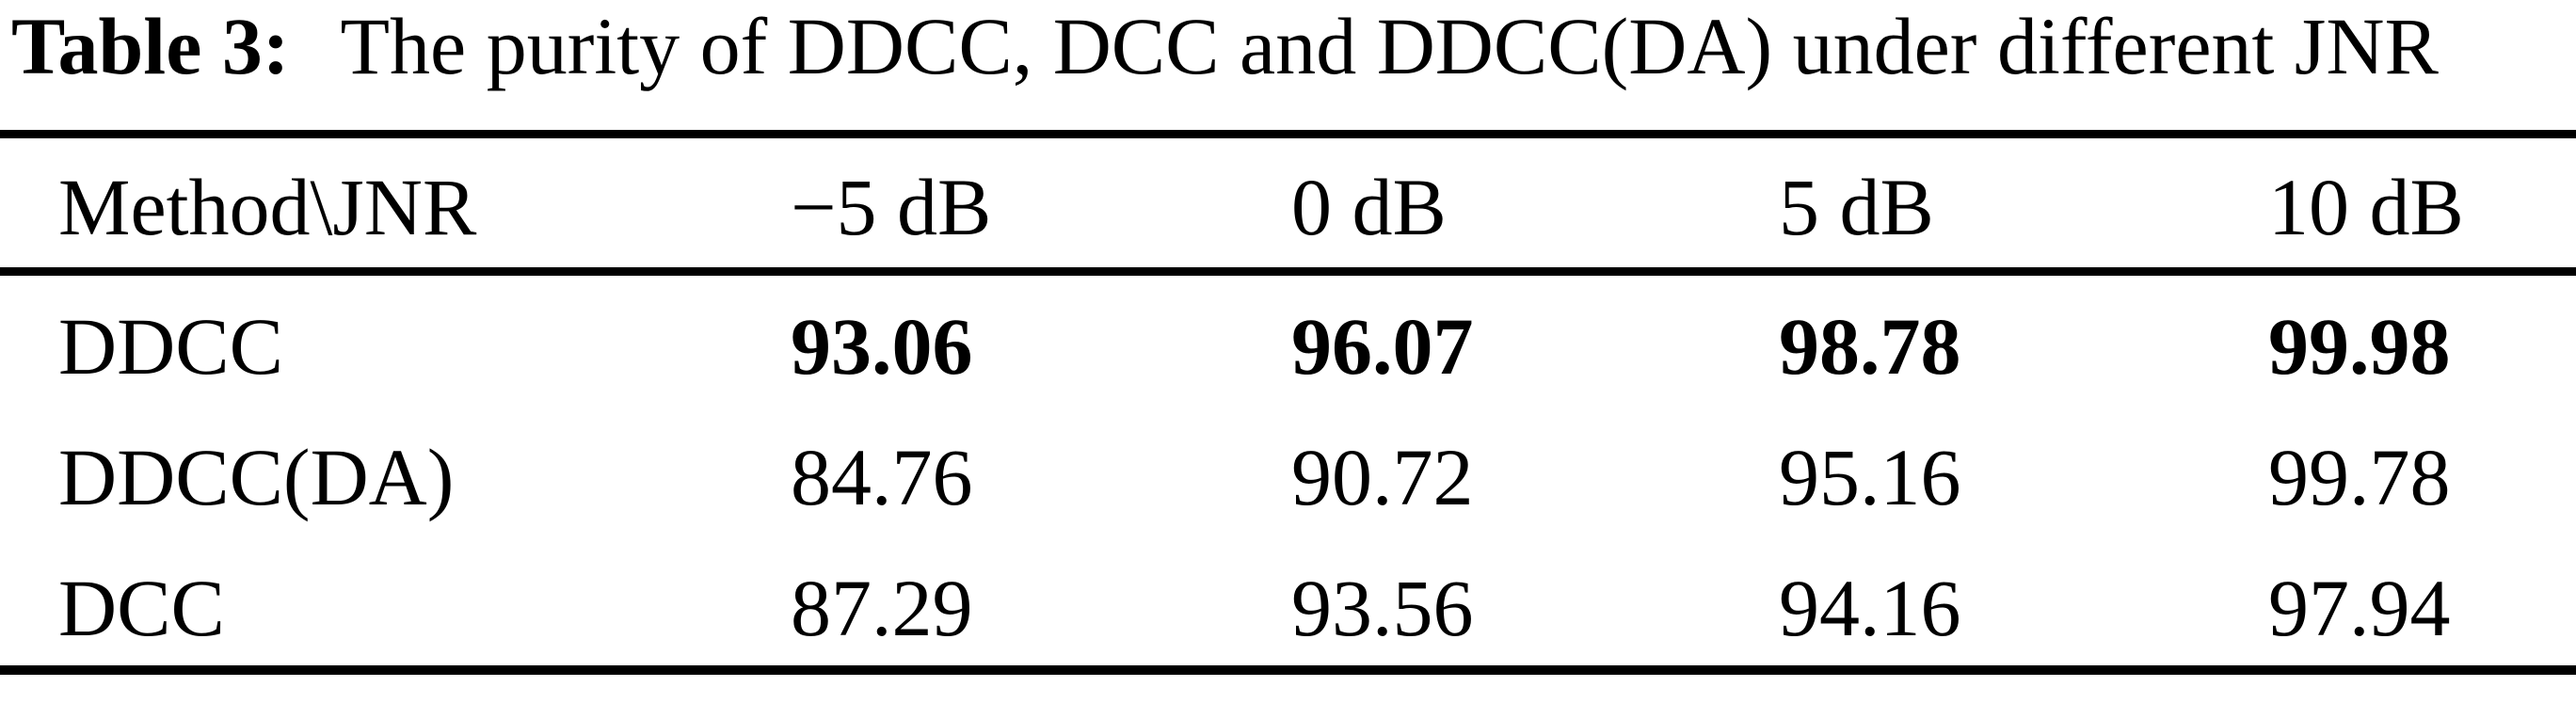  Describe the element at coordinates (150, 46) in the screenshot. I see `table-caption-label: Table 3:` at that location.